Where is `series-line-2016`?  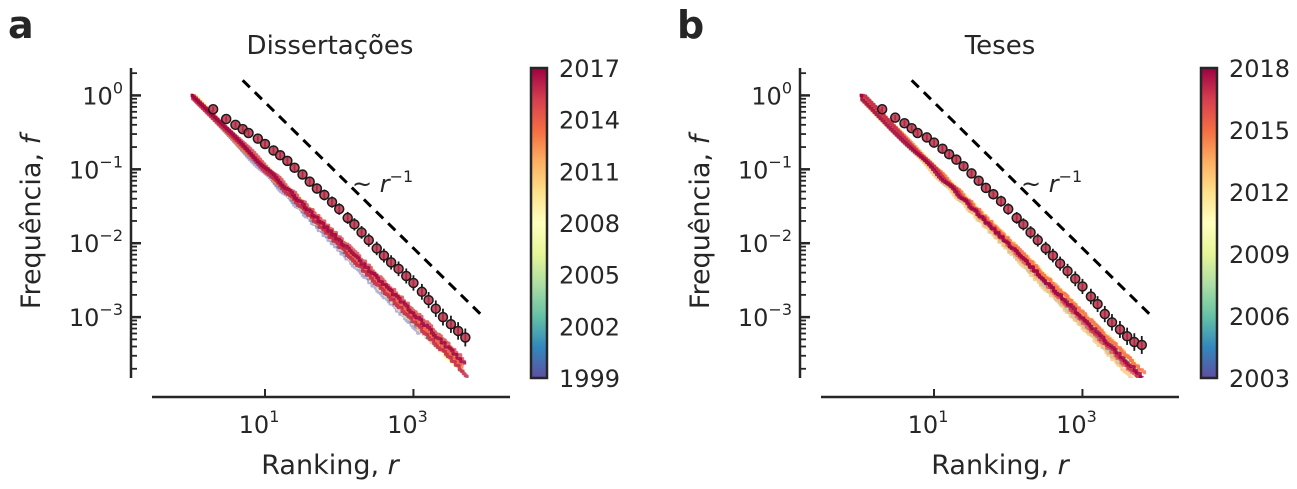 series-line-2016 is located at coordinates (329, 235).